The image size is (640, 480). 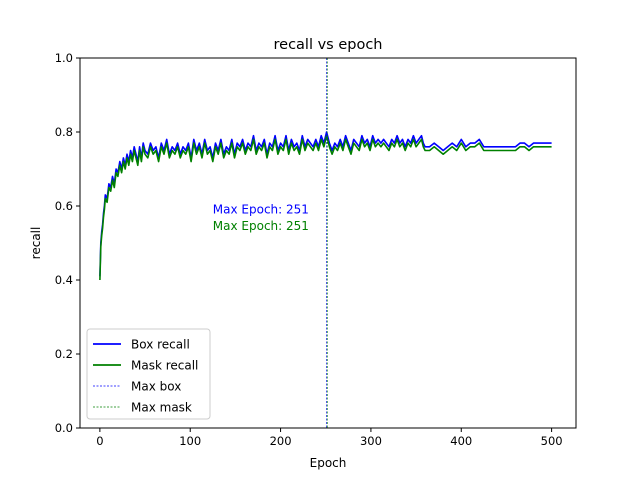 I want to click on y-tick-label: 0.8, so click(x=64, y=132).